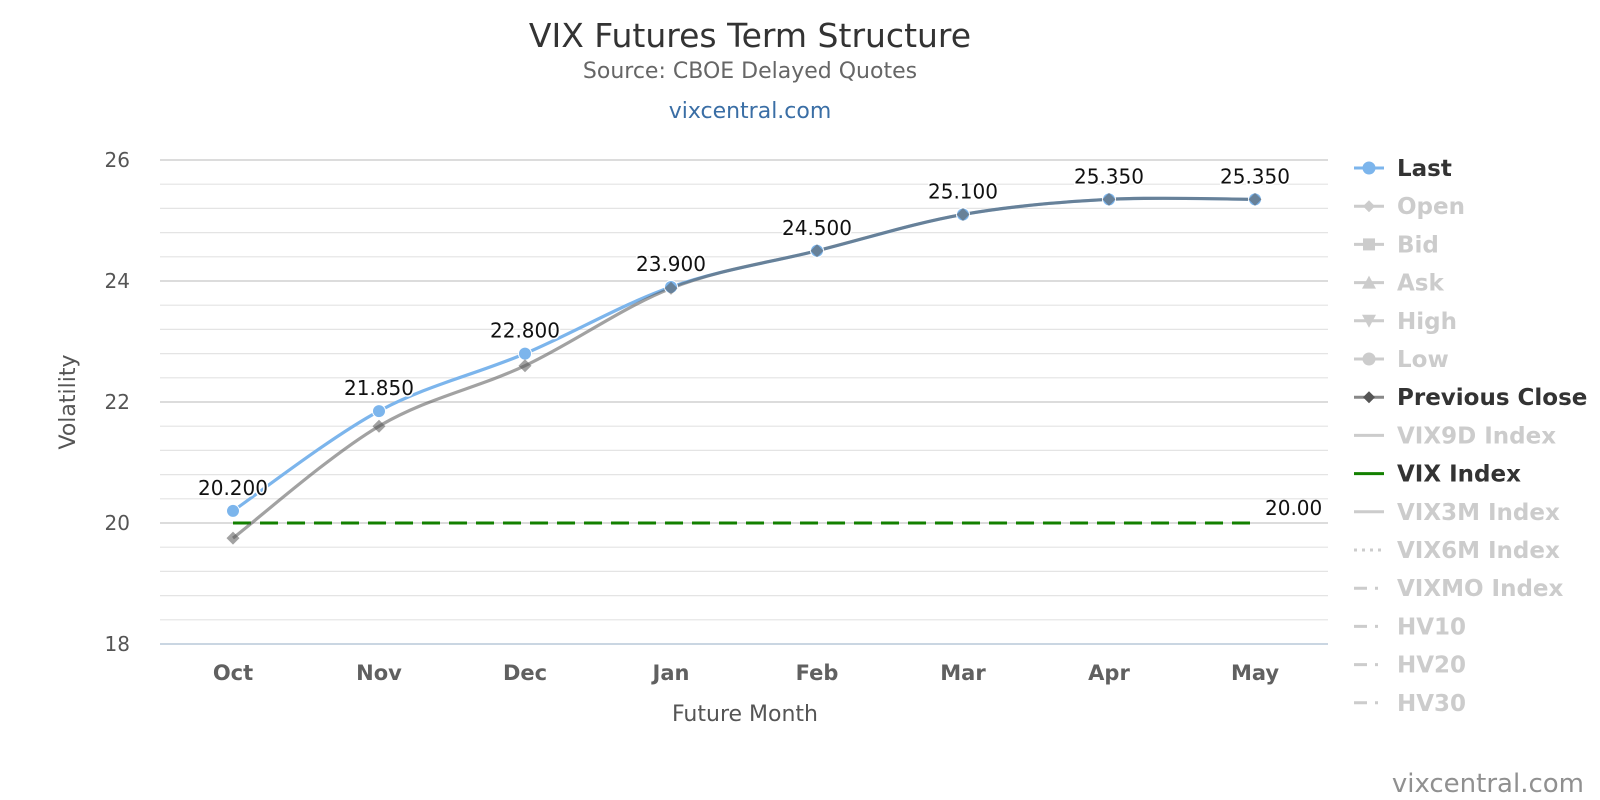 Image resolution: width=1600 pixels, height=800 pixels. I want to click on legend-item-ask: Ask, so click(1399, 284).